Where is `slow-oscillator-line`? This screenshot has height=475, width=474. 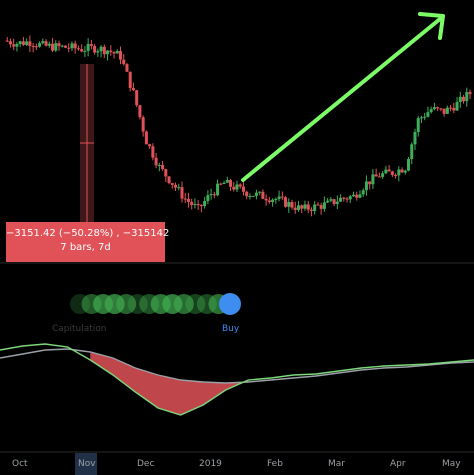
slow-oscillator-line is located at coordinates (237, 366).